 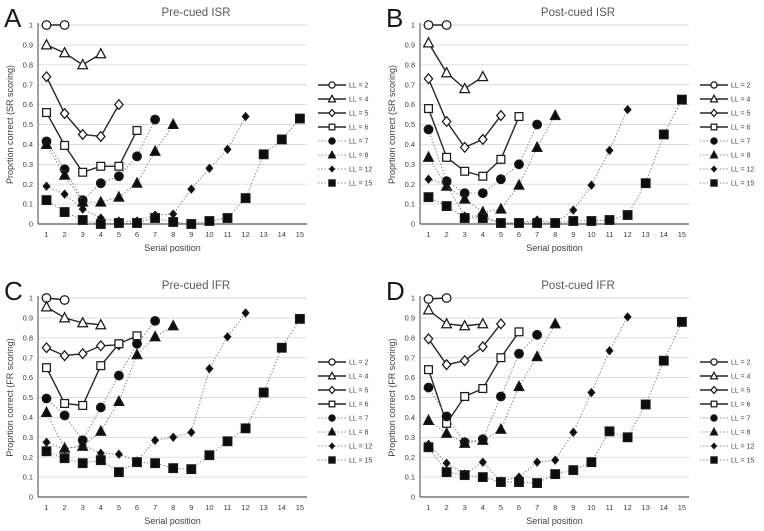 I want to click on x-tick-labels: 1 2 3 4 5 6 7 8 9 10 11 12 13 14 15, so click(x=556, y=234).